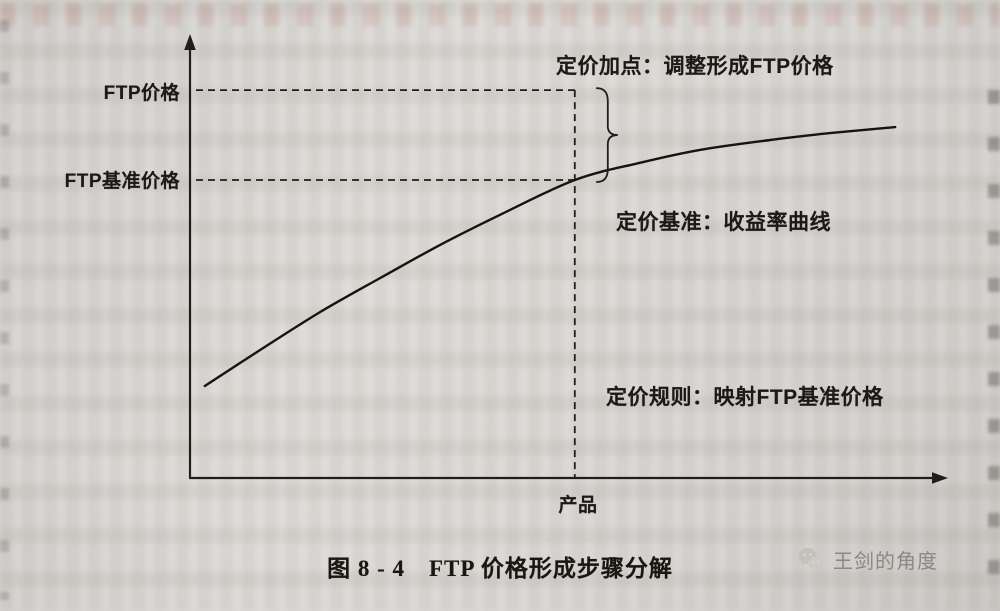  I want to click on x-axis-arrow-icon, so click(940, 478).